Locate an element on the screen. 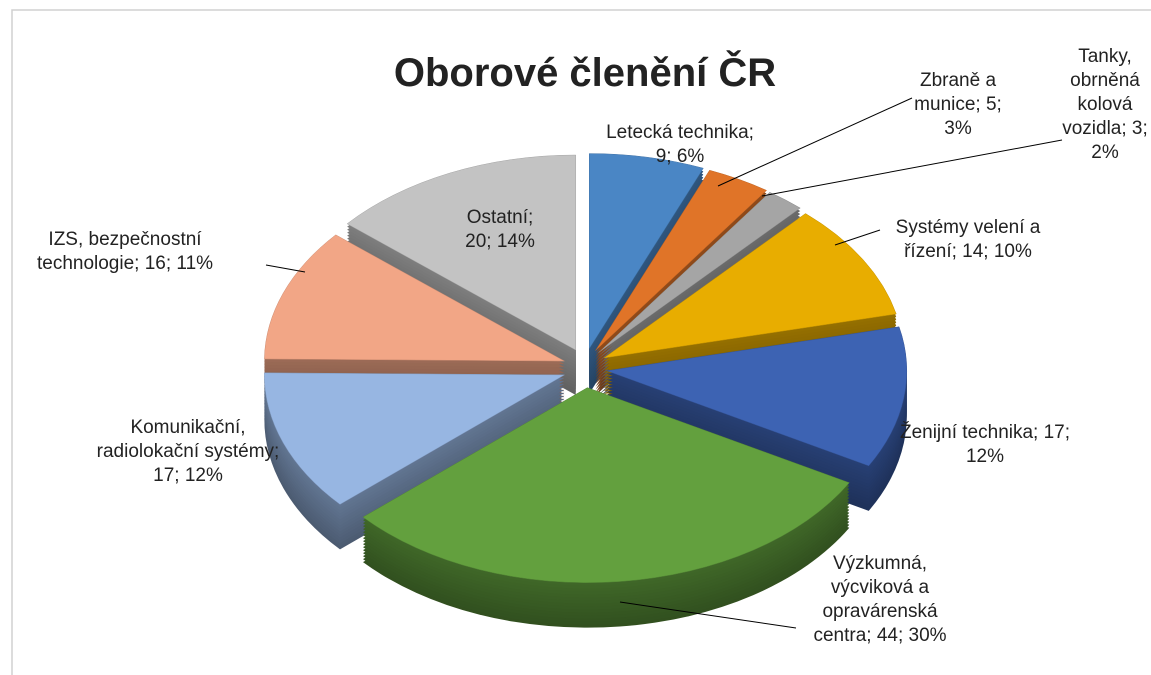 Image resolution: width=1151 pixels, height=675 pixels. data-label: Ostatní; 20; 14% is located at coordinates (500, 229).